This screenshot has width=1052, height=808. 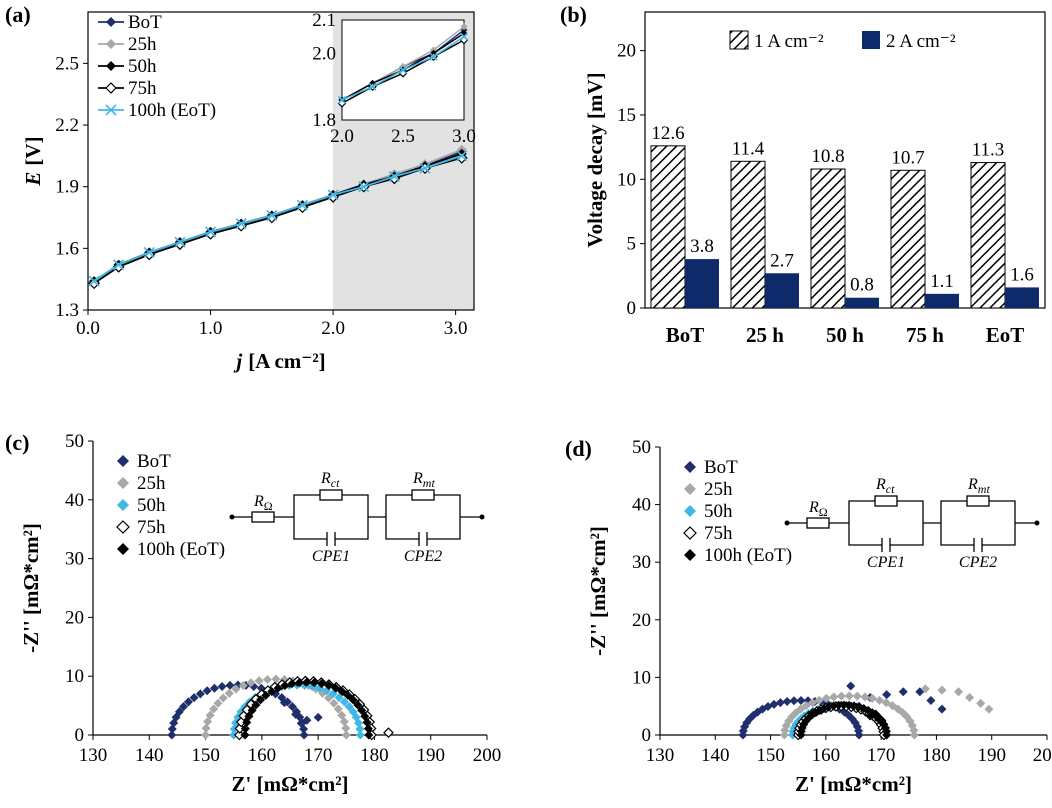 I want to click on bar, so click(x=828, y=238).